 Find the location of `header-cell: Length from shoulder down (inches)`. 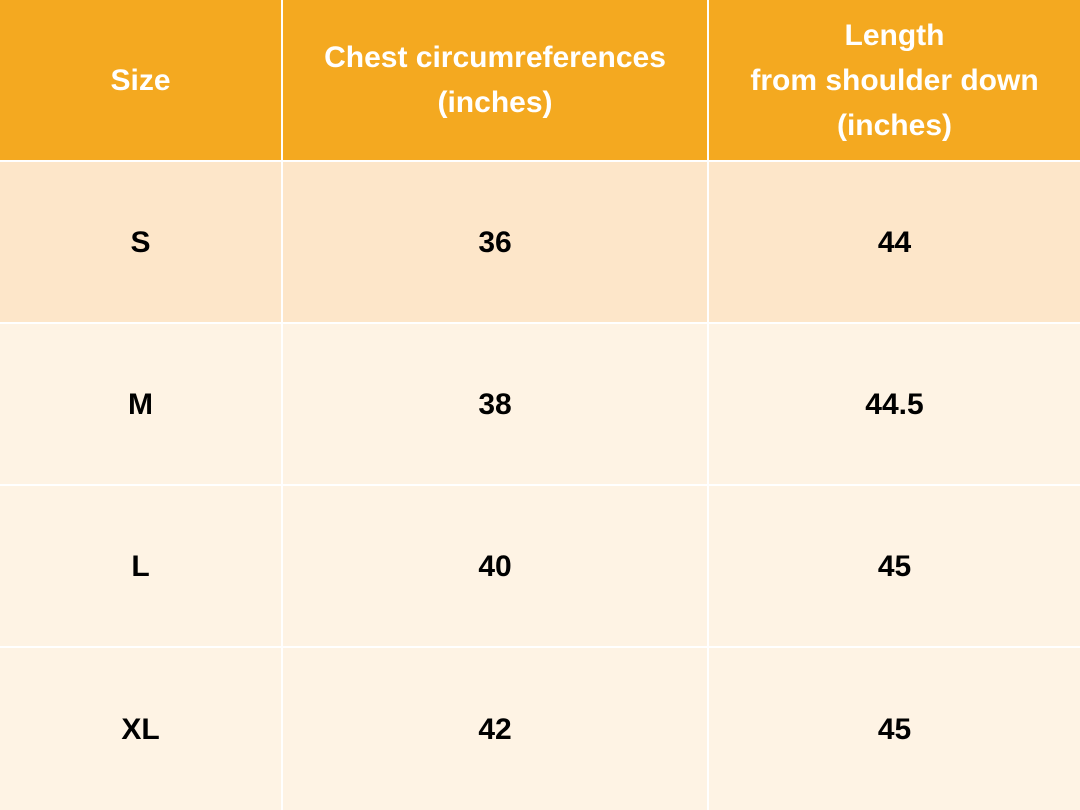

header-cell: Length from shoulder down (inches) is located at coordinates (894, 80).